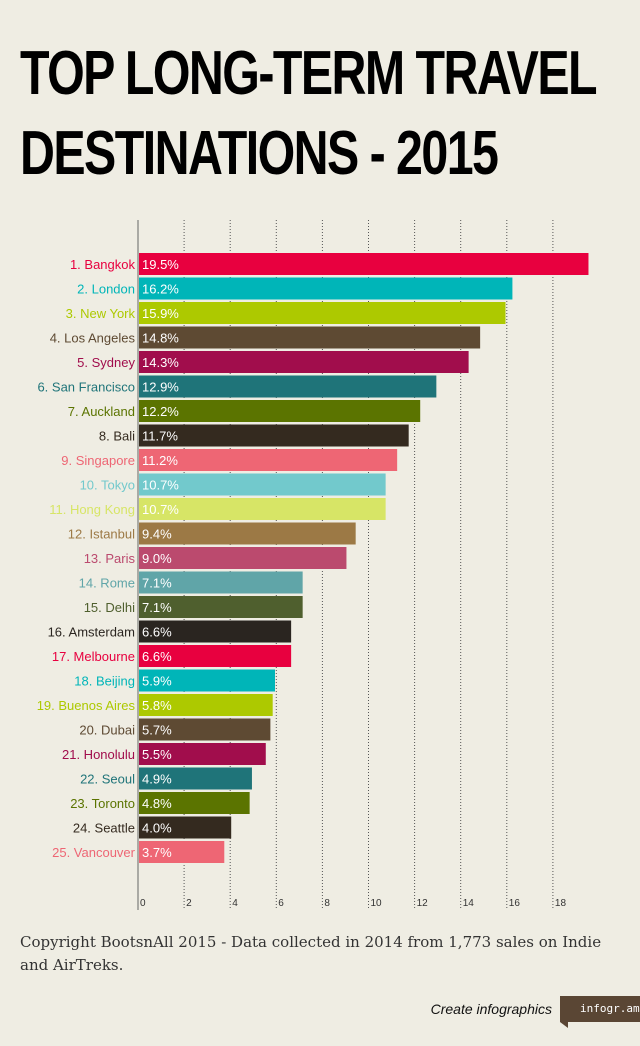 This screenshot has width=640, height=1046. Describe the element at coordinates (327, 903) in the screenshot. I see `x-tick-label: 8` at that location.